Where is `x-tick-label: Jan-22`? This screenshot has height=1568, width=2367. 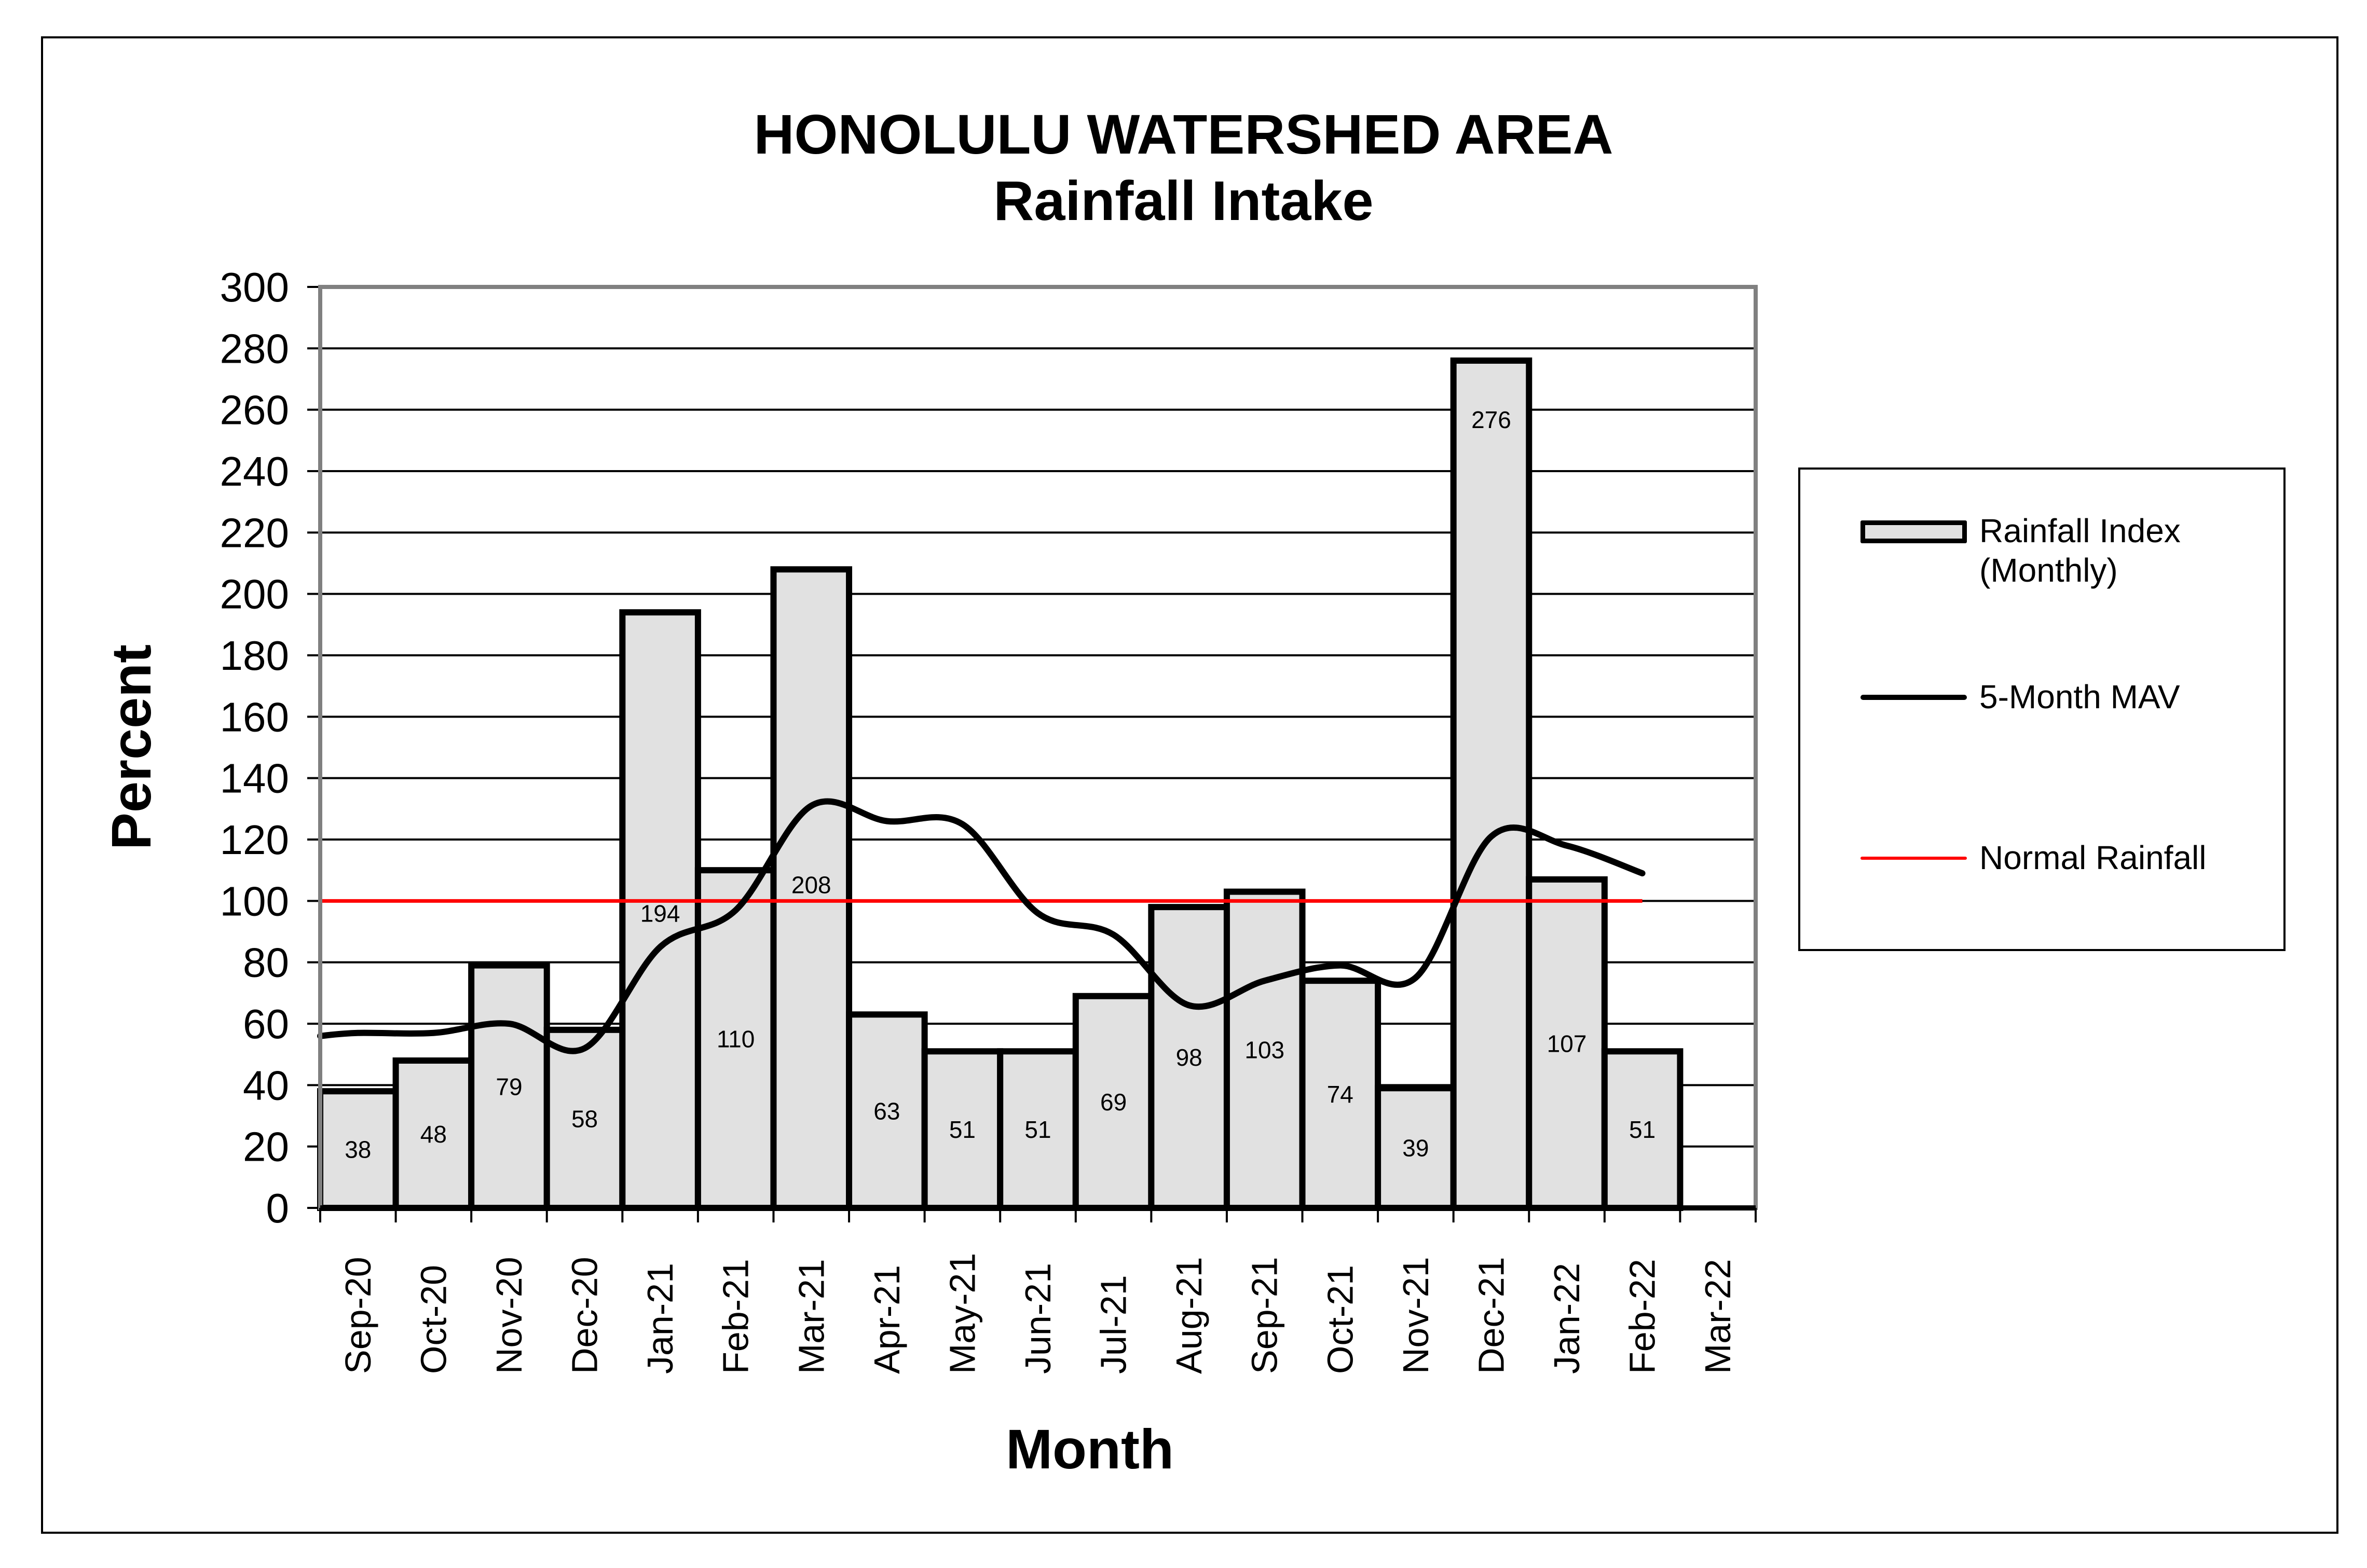 x-tick-label: Jan-22 is located at coordinates (1567, 1318).